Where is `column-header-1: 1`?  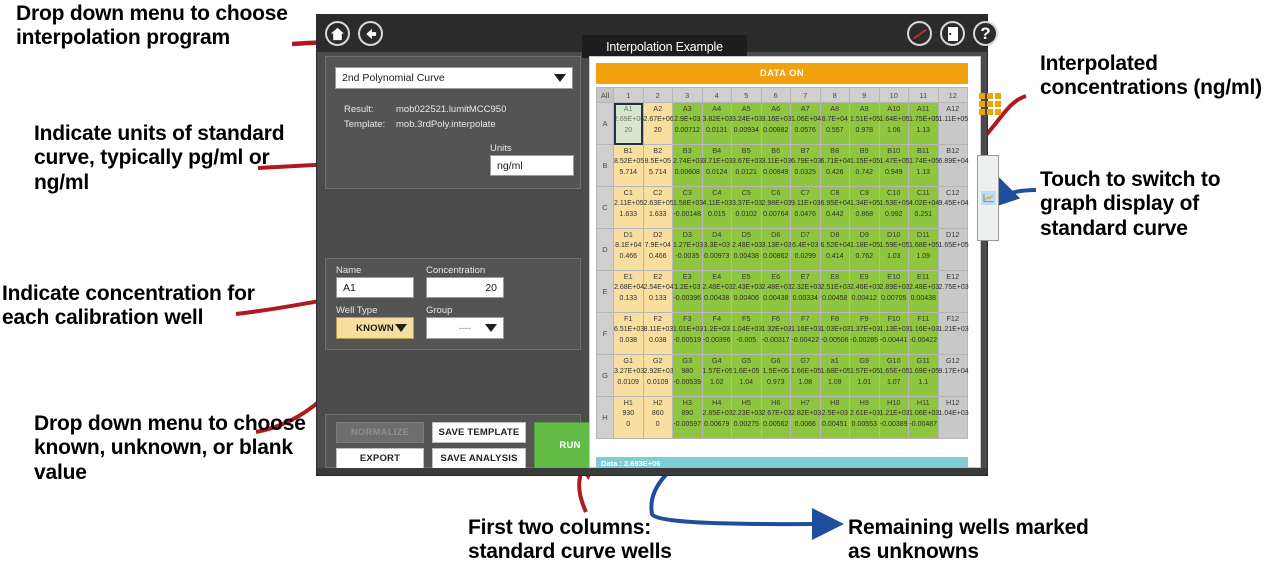 column-header-1: 1 is located at coordinates (628, 95).